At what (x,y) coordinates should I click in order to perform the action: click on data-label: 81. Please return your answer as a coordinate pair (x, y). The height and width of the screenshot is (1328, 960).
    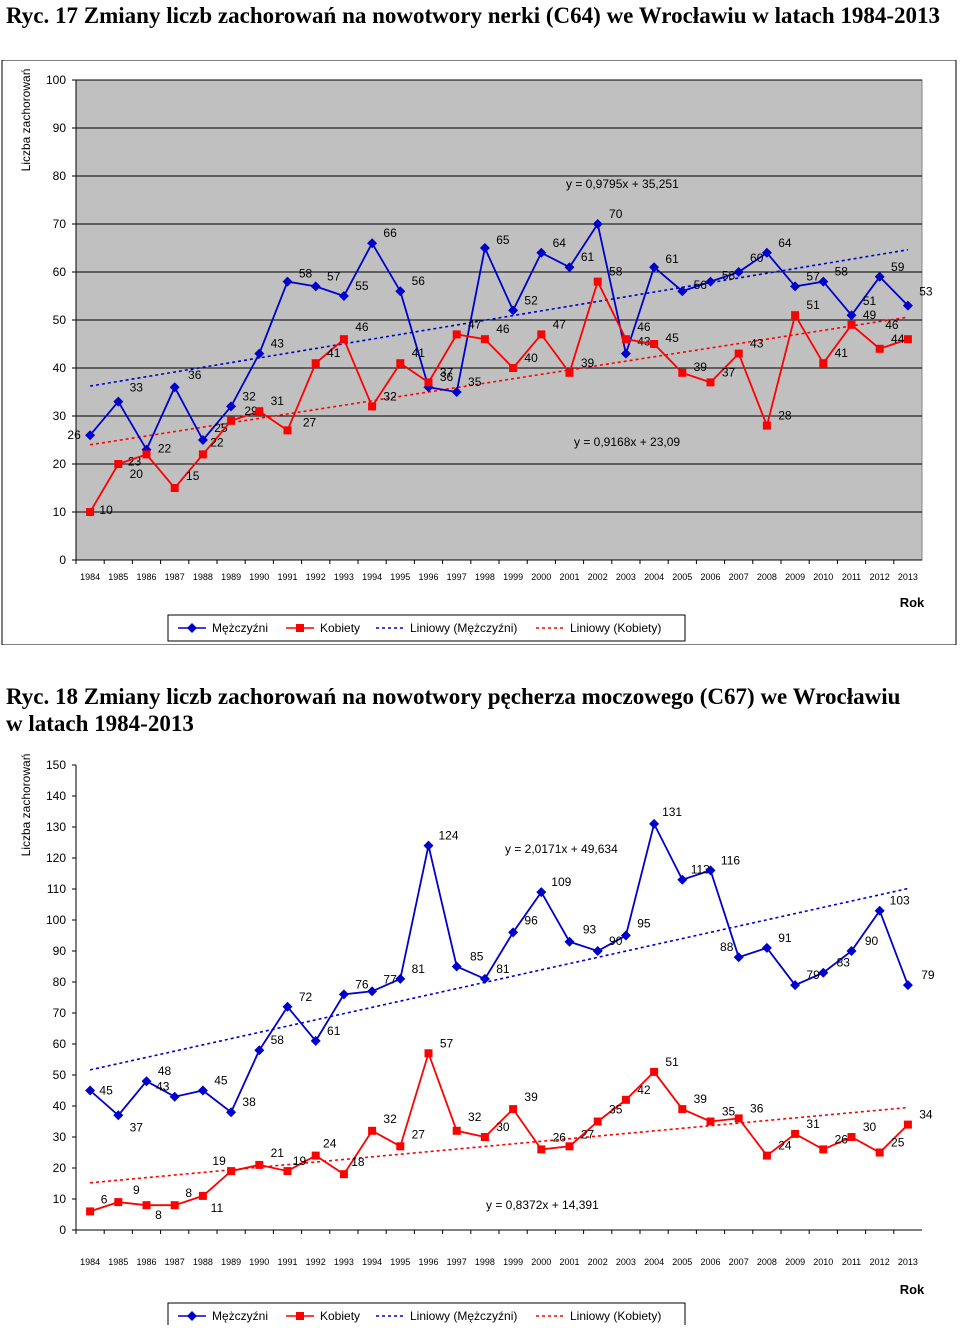
    Looking at the image, I should click on (503, 969).